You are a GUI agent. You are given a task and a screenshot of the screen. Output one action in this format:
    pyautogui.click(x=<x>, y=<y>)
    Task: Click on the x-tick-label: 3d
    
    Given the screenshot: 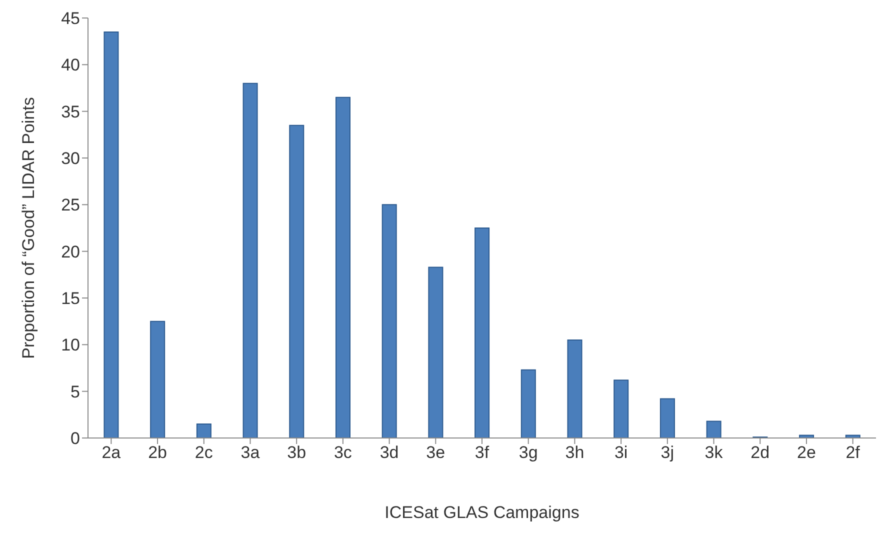 What is the action you would take?
    pyautogui.click(x=389, y=452)
    